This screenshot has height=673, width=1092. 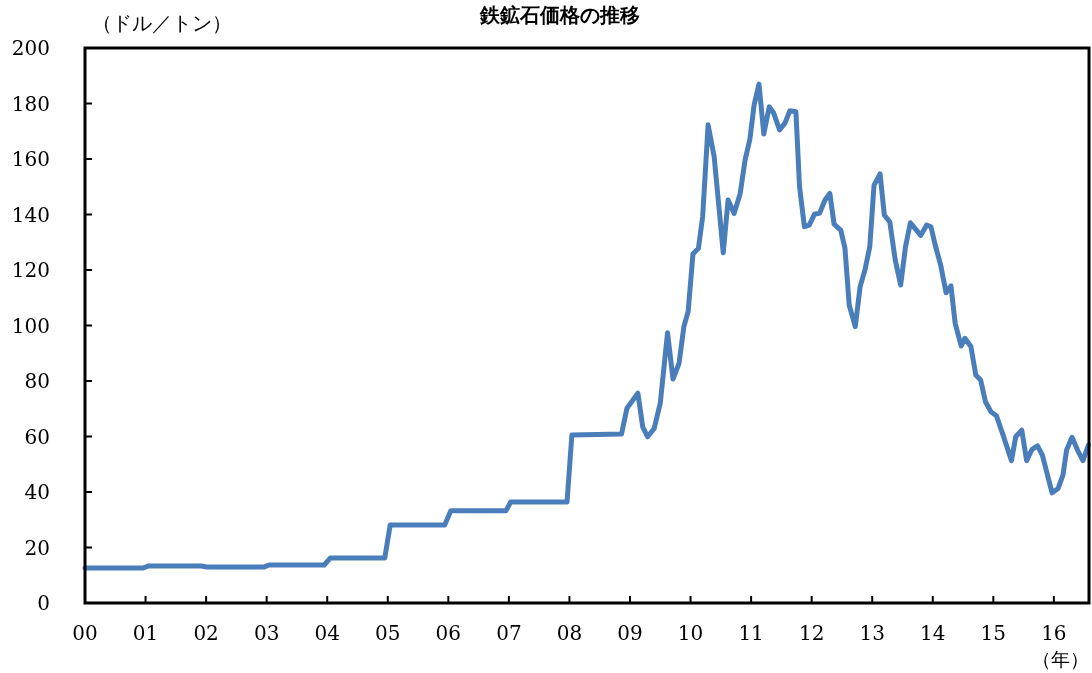 I want to click on x-tick-label: 16, so click(x=1054, y=633).